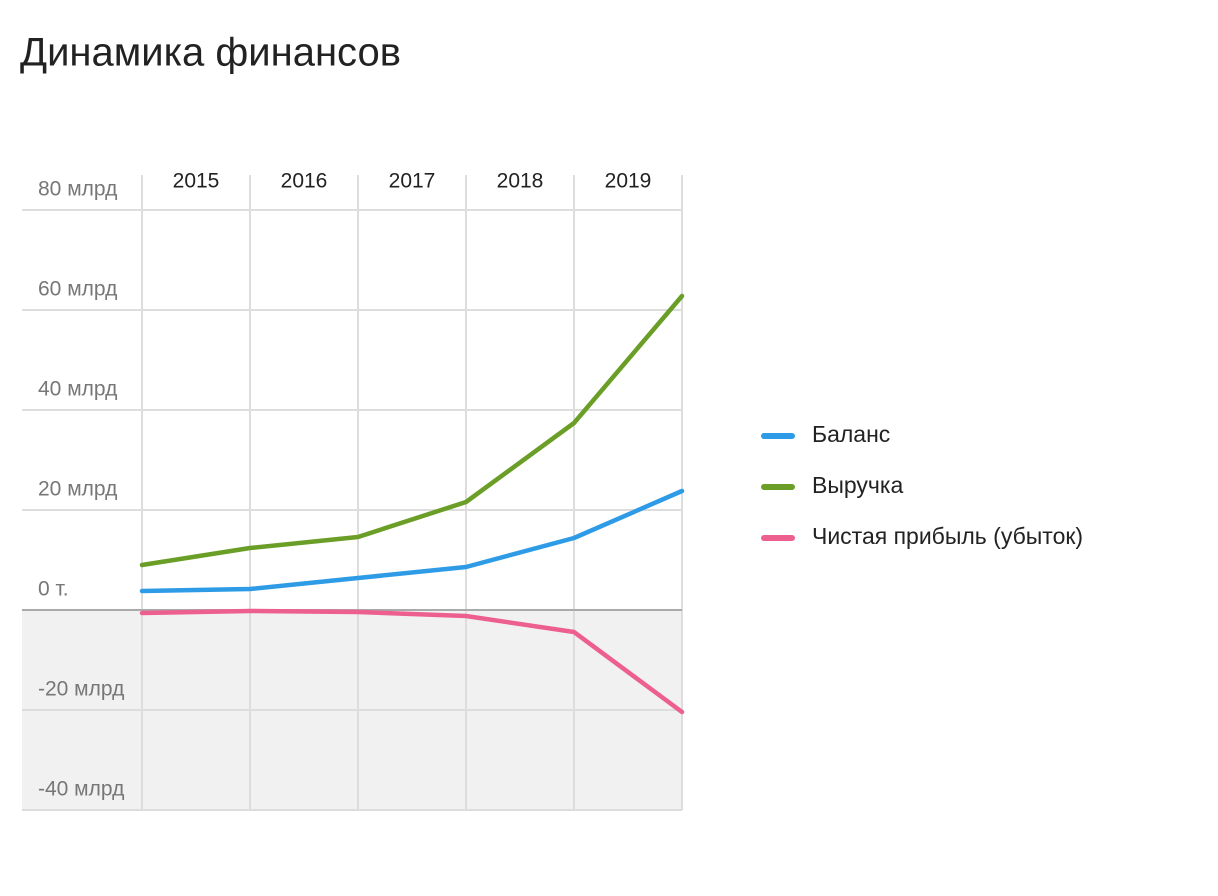 This screenshot has width=1218, height=896. What do you see at coordinates (628, 181) in the screenshot?
I see `x-tick-label: 2019` at bounding box center [628, 181].